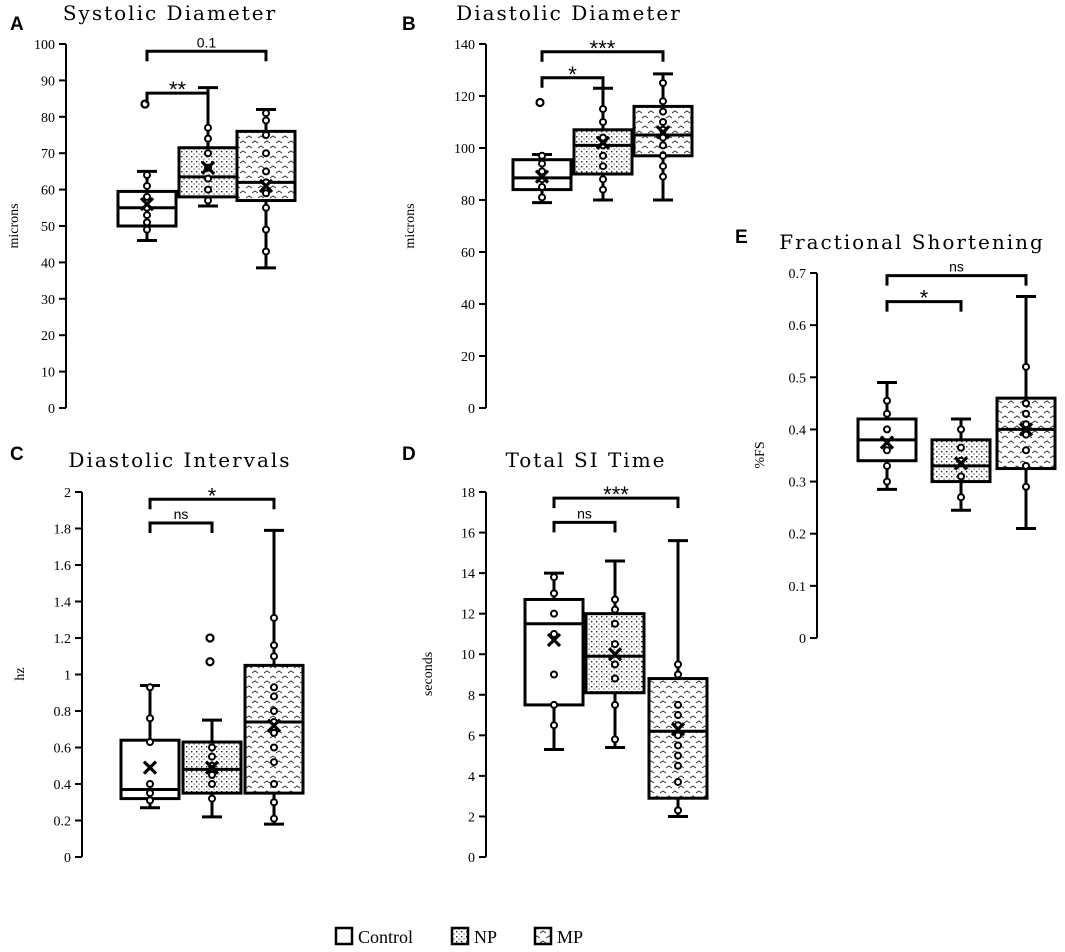 This screenshot has width=1065, height=952. What do you see at coordinates (17, 454) in the screenshot?
I see `panel-label: C` at bounding box center [17, 454].